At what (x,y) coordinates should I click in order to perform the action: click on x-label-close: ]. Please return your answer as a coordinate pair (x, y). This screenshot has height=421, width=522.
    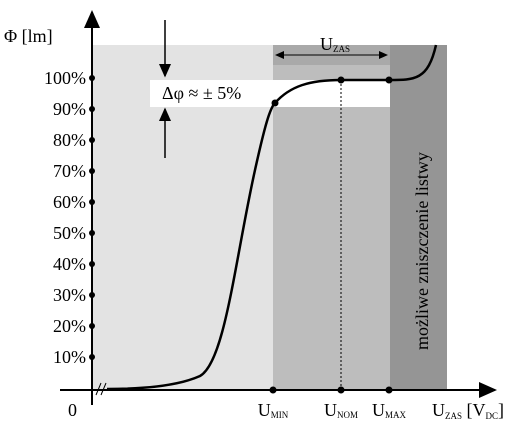
    Looking at the image, I should click on (501, 410).